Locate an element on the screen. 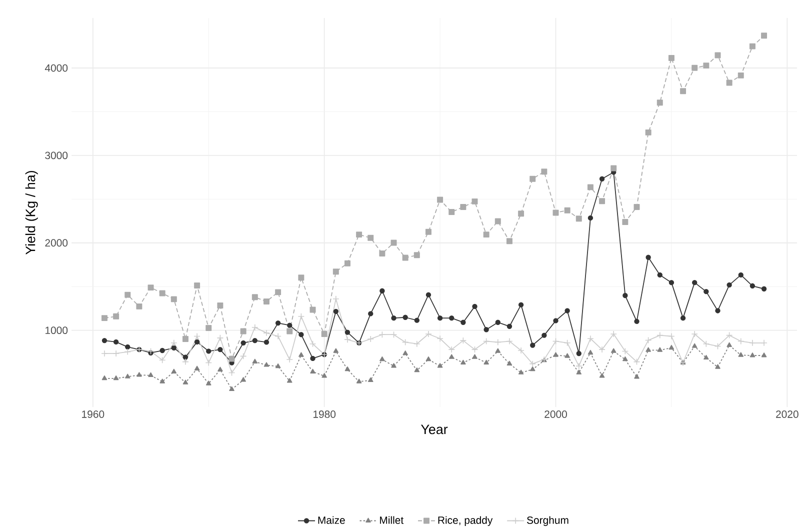 This screenshot has height=529, width=807. y-tick-label: 4000 is located at coordinates (56, 68).